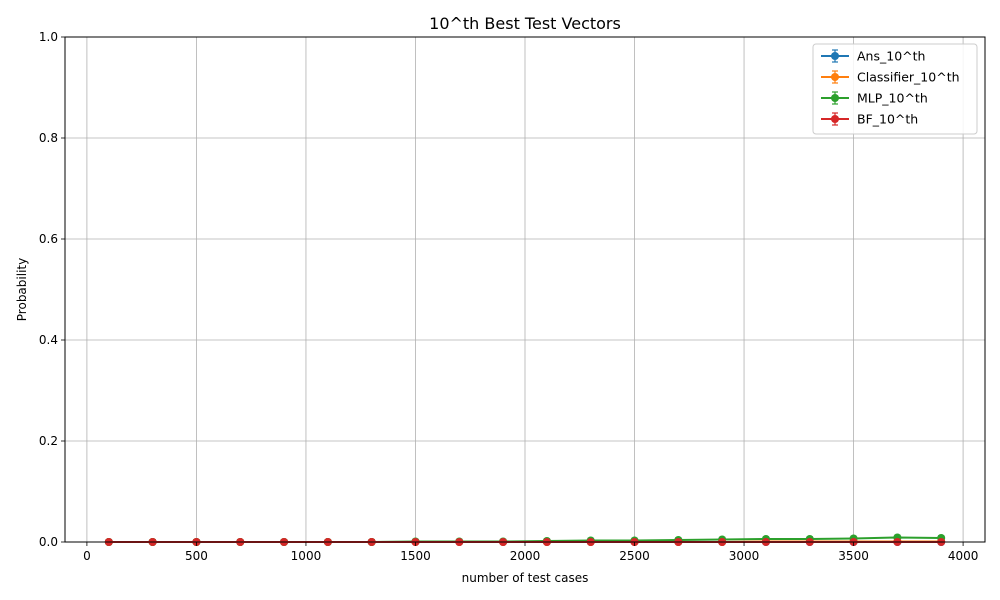 This screenshot has width=1000, height=600. Describe the element at coordinates (196, 556) in the screenshot. I see `x-tick-label: 500` at that location.